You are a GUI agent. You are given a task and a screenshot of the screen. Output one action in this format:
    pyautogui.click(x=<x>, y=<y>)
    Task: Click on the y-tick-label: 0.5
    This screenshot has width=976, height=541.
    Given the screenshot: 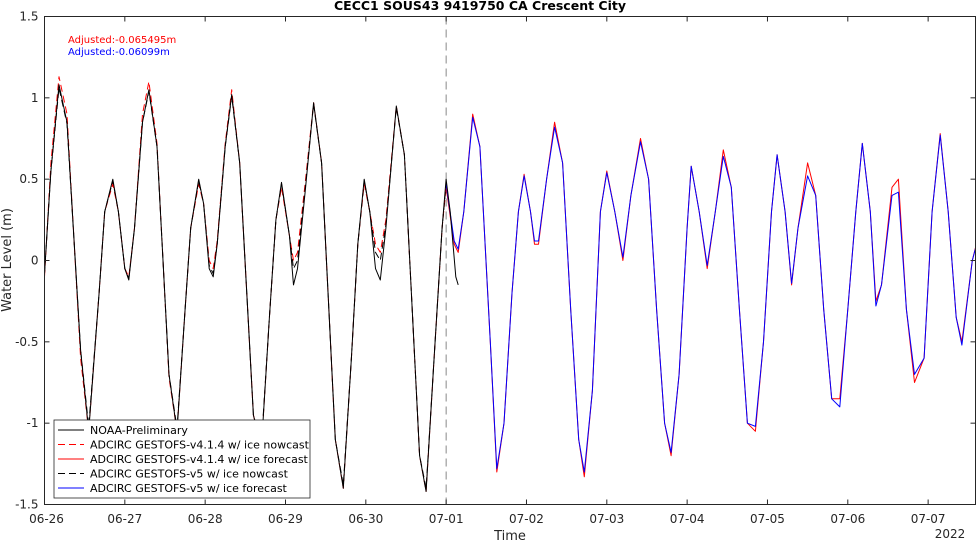 What is the action you would take?
    pyautogui.click(x=28, y=179)
    